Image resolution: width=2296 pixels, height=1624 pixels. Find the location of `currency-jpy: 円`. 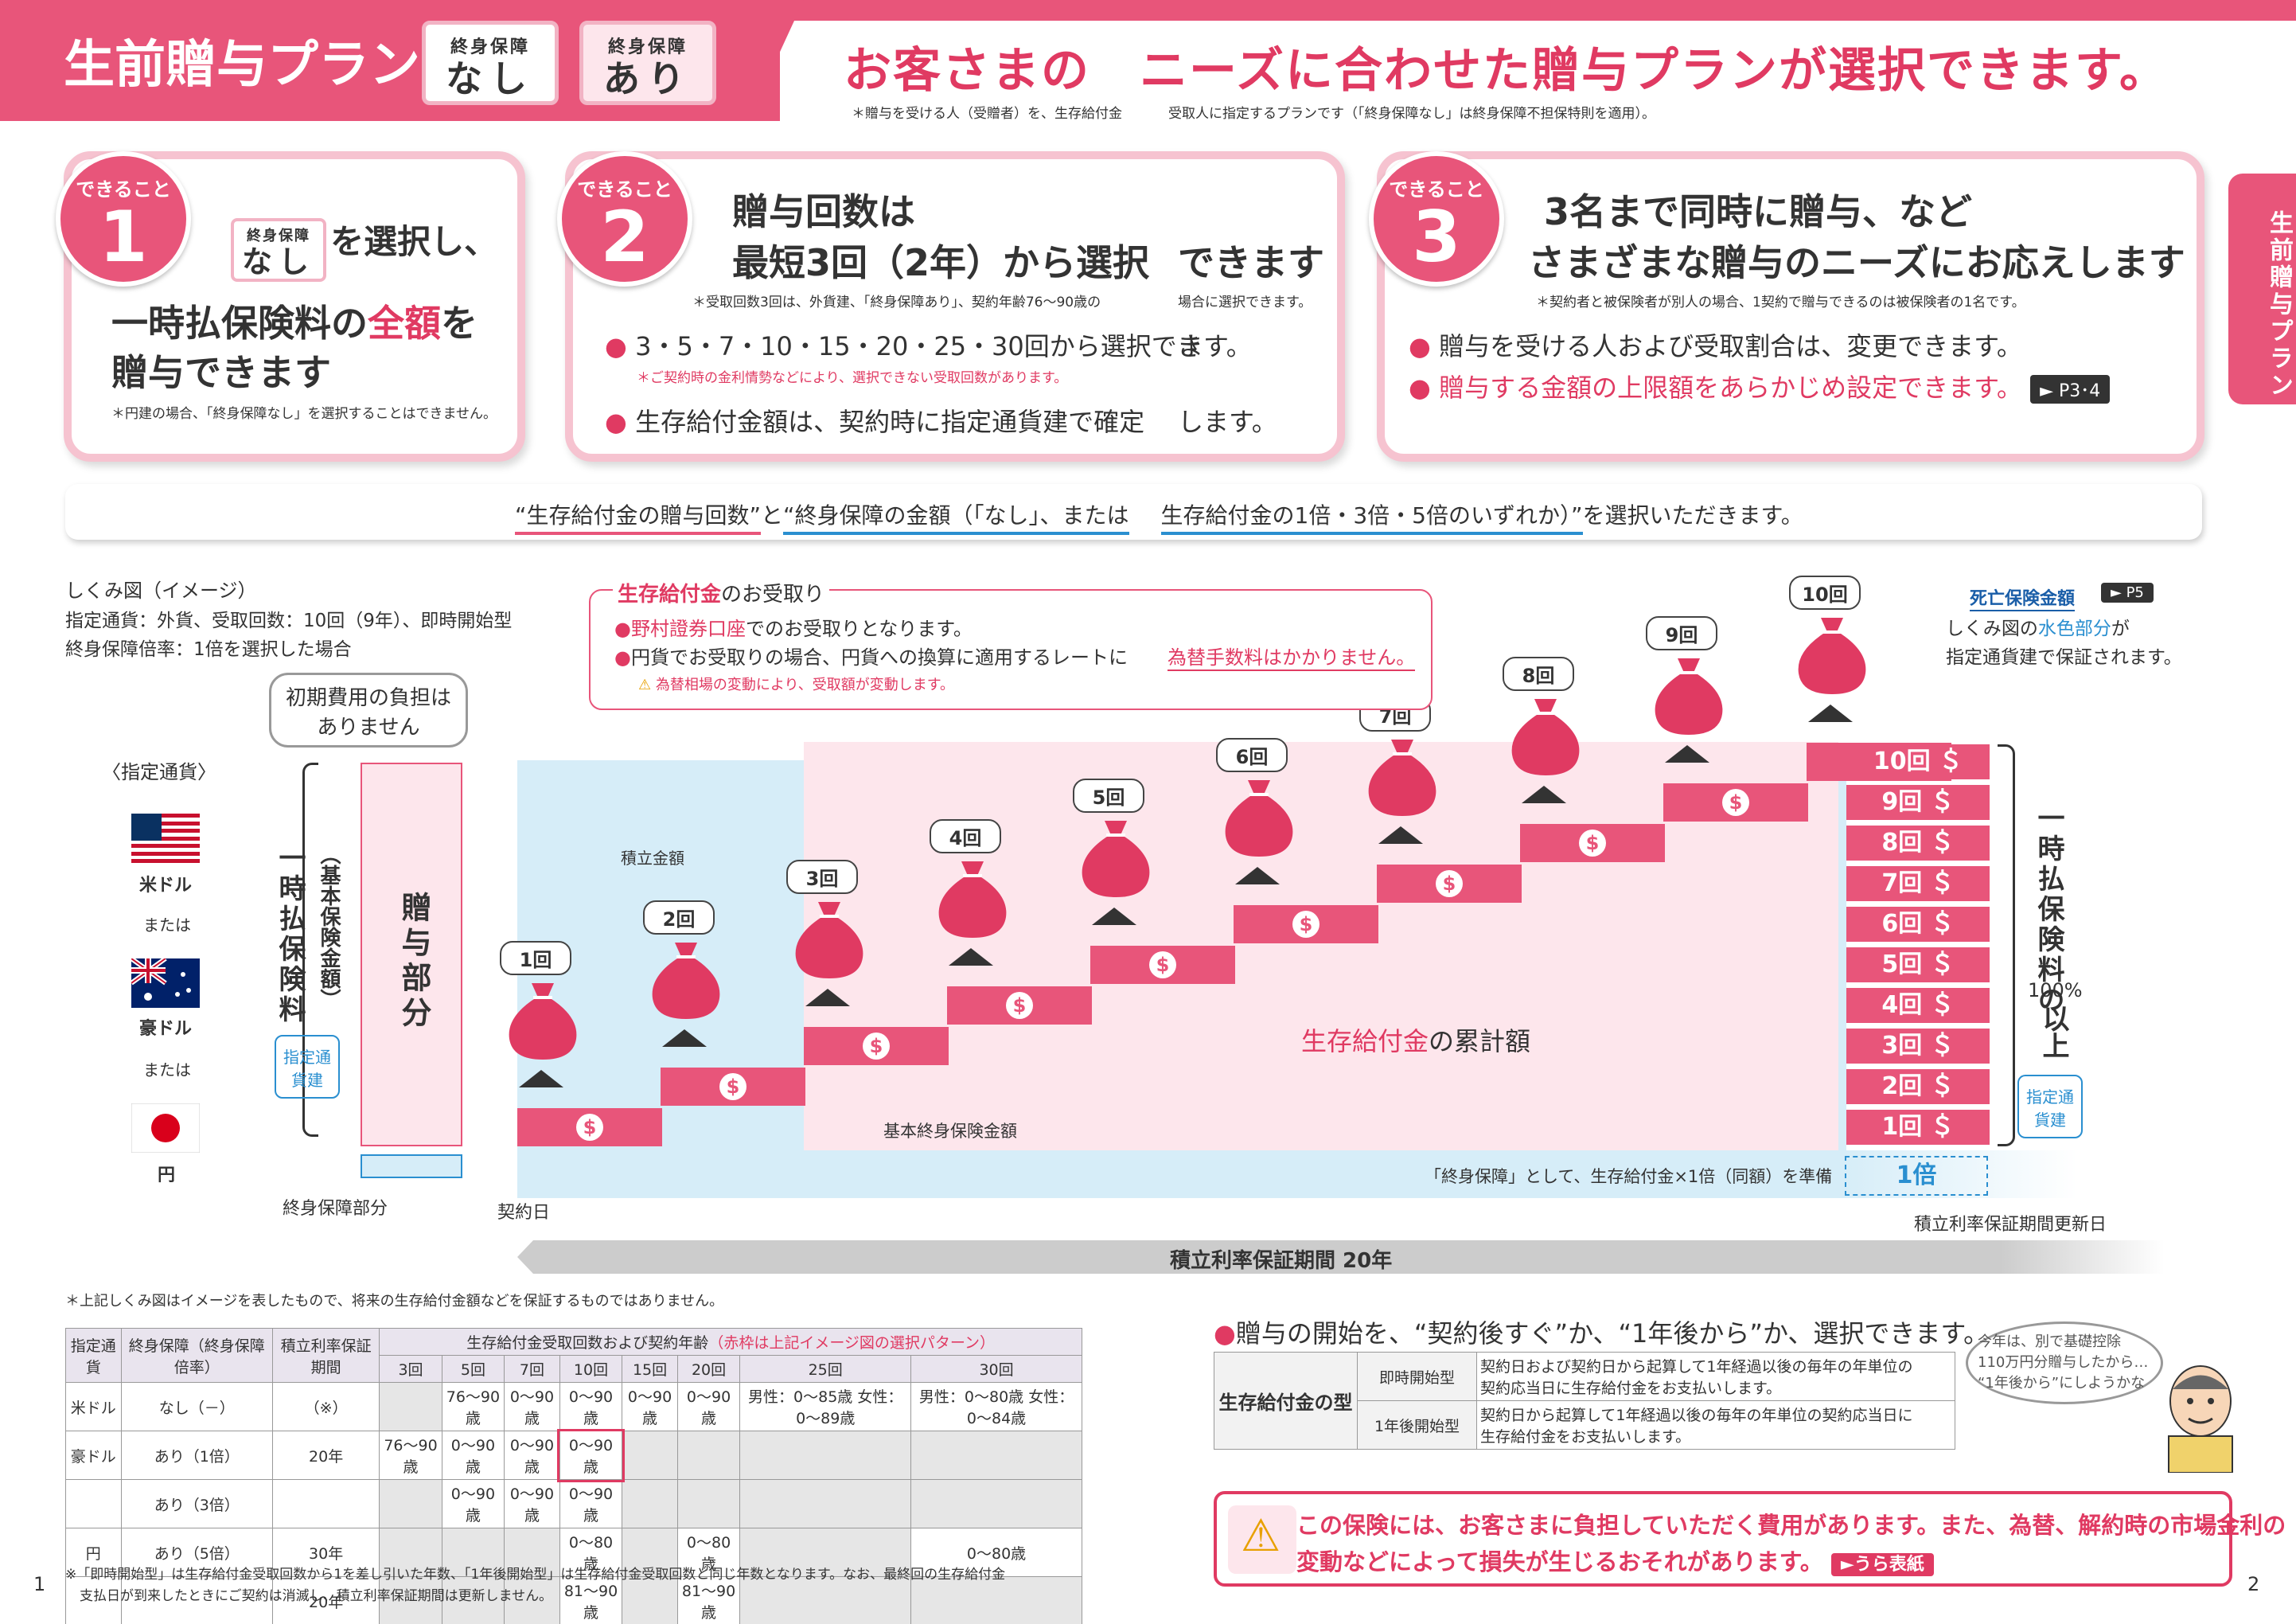

currency-jpy: 円 is located at coordinates (167, 1175).